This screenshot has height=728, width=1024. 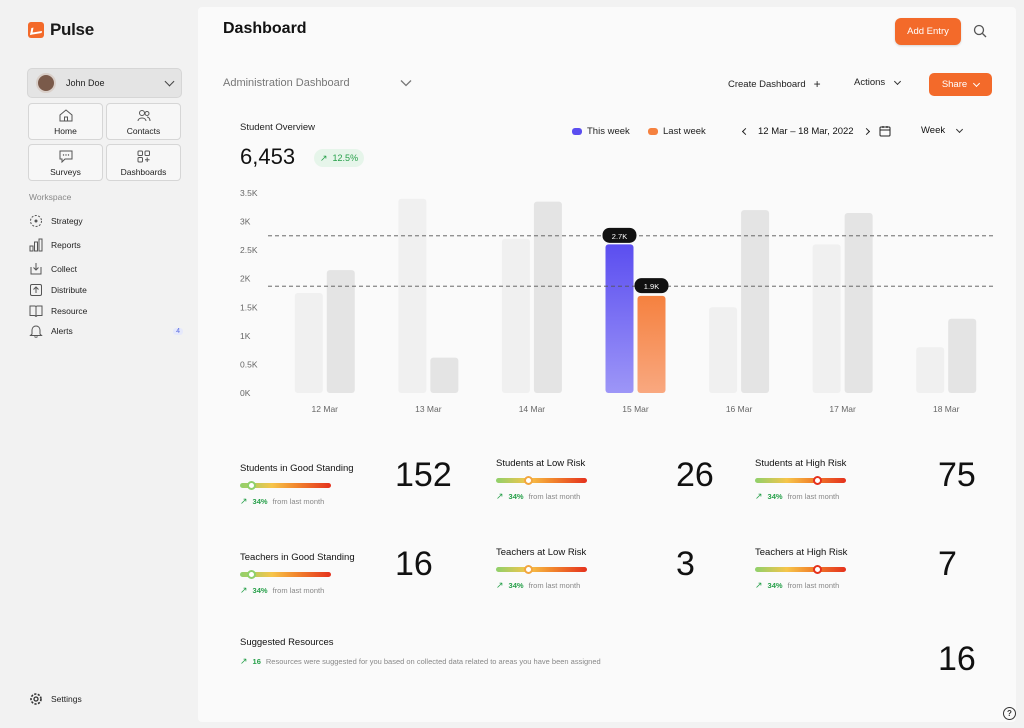 What do you see at coordinates (745, 131) in the screenshot?
I see `chevron-left-icon` at bounding box center [745, 131].